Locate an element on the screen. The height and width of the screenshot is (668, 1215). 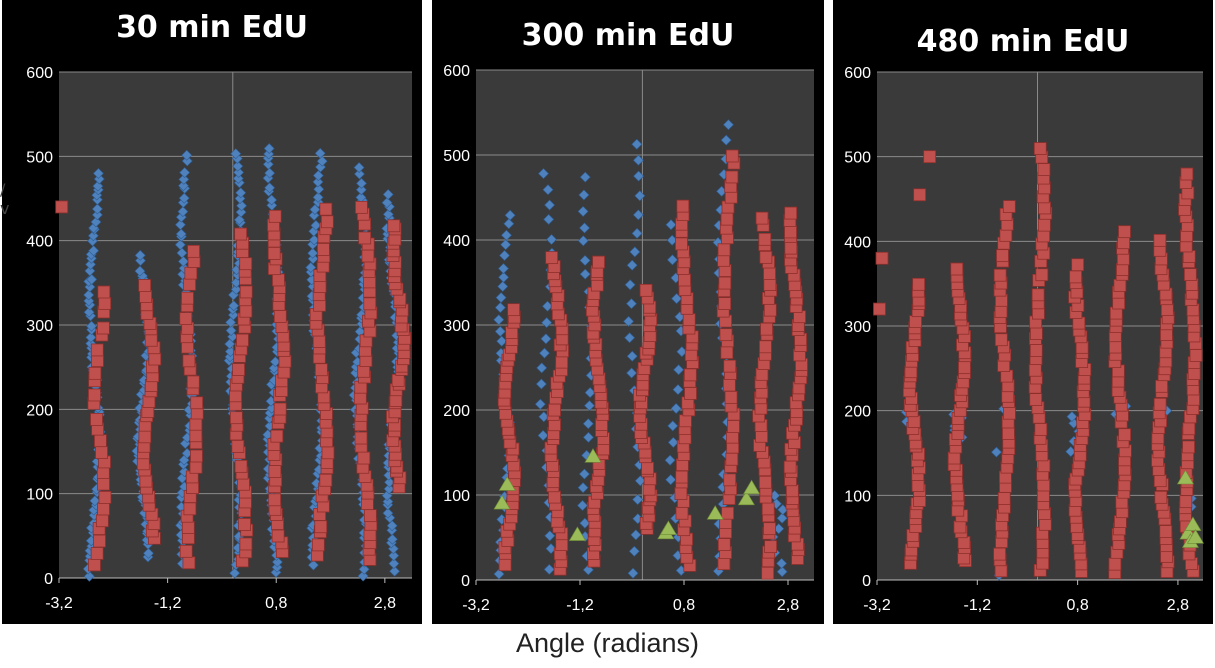
x-tick-label: 2,8 is located at coordinates (385, 603).